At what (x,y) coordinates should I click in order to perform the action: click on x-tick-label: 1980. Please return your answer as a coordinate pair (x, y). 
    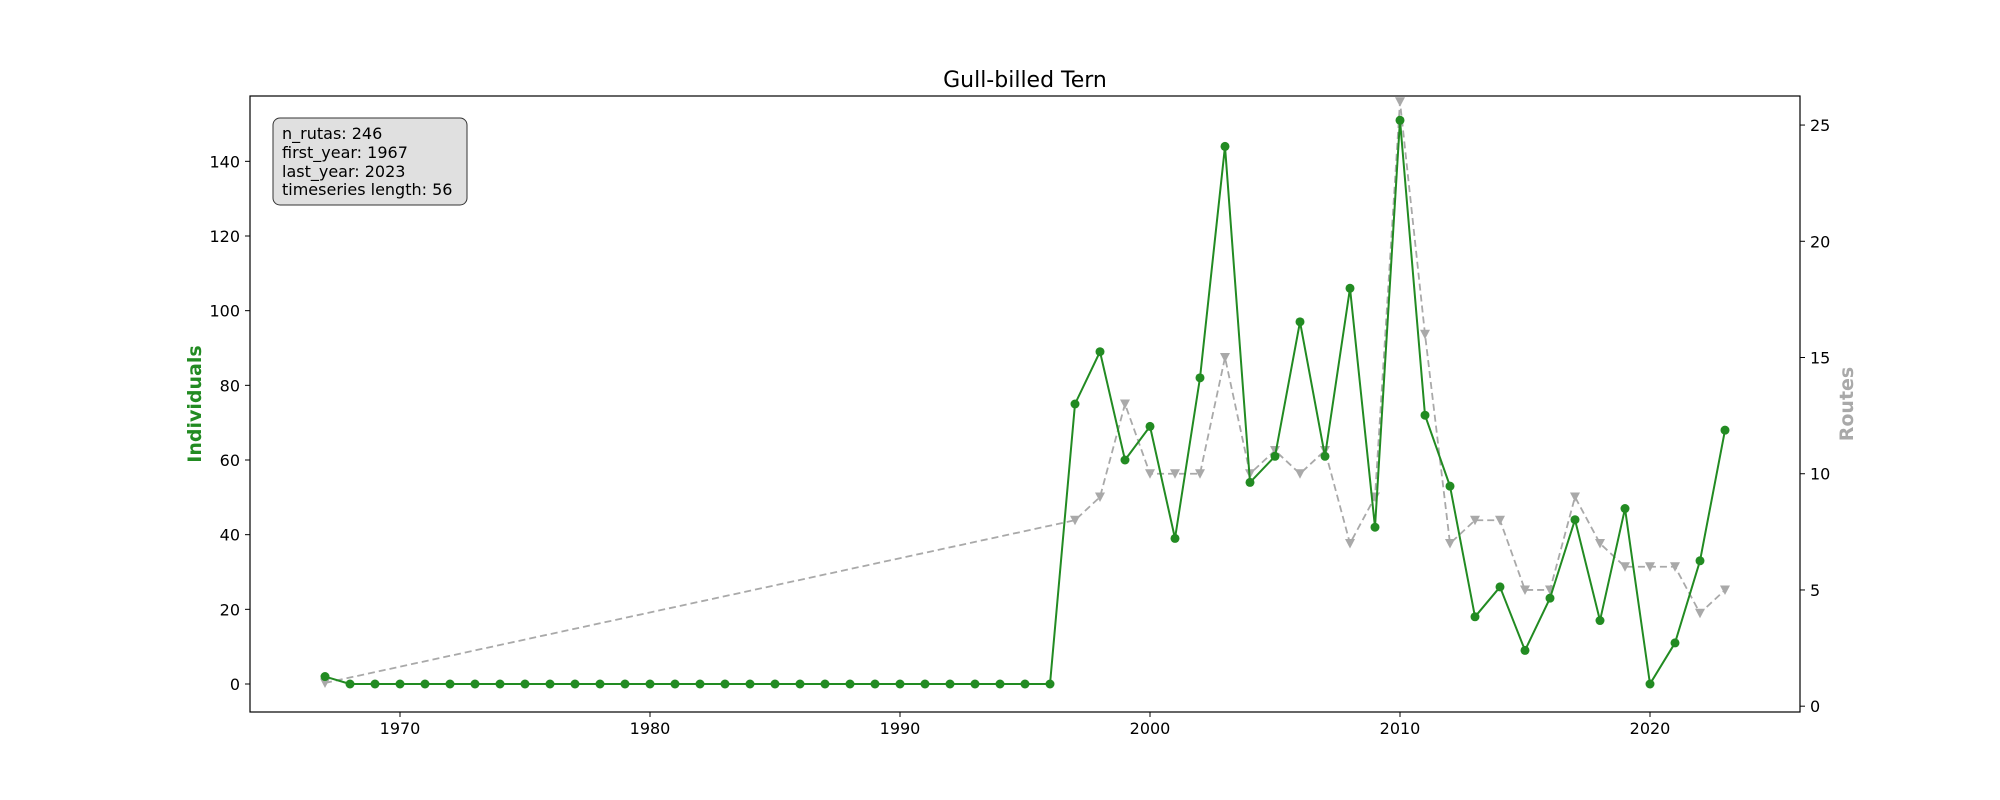
    Looking at the image, I should click on (650, 728).